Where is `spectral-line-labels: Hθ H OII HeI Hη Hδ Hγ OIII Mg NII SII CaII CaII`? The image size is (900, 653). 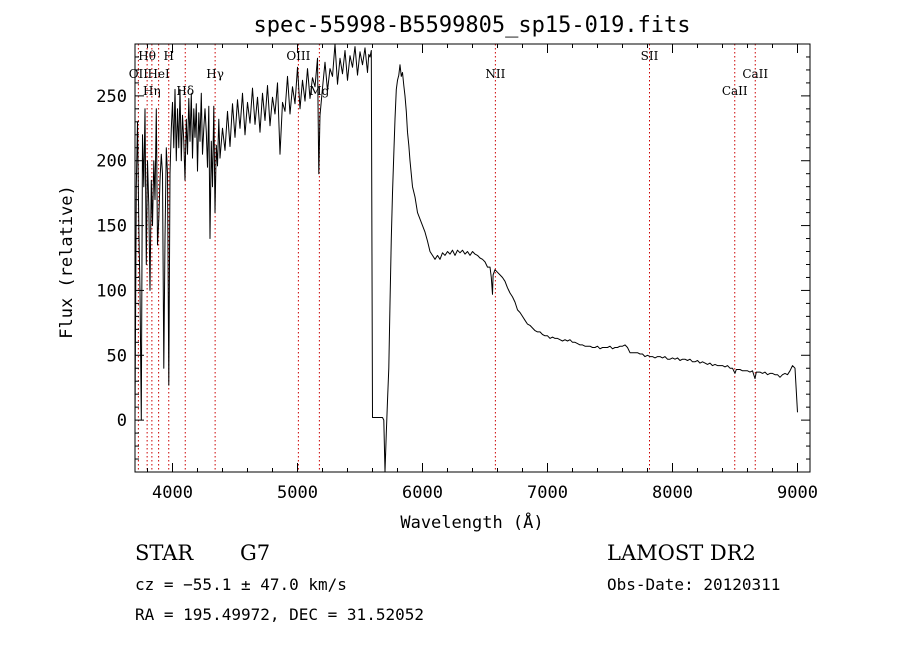 spectral-line-labels: Hθ H OII HeI Hη Hδ Hγ OIII Mg NII SII CaII CaII is located at coordinates (449, 73).